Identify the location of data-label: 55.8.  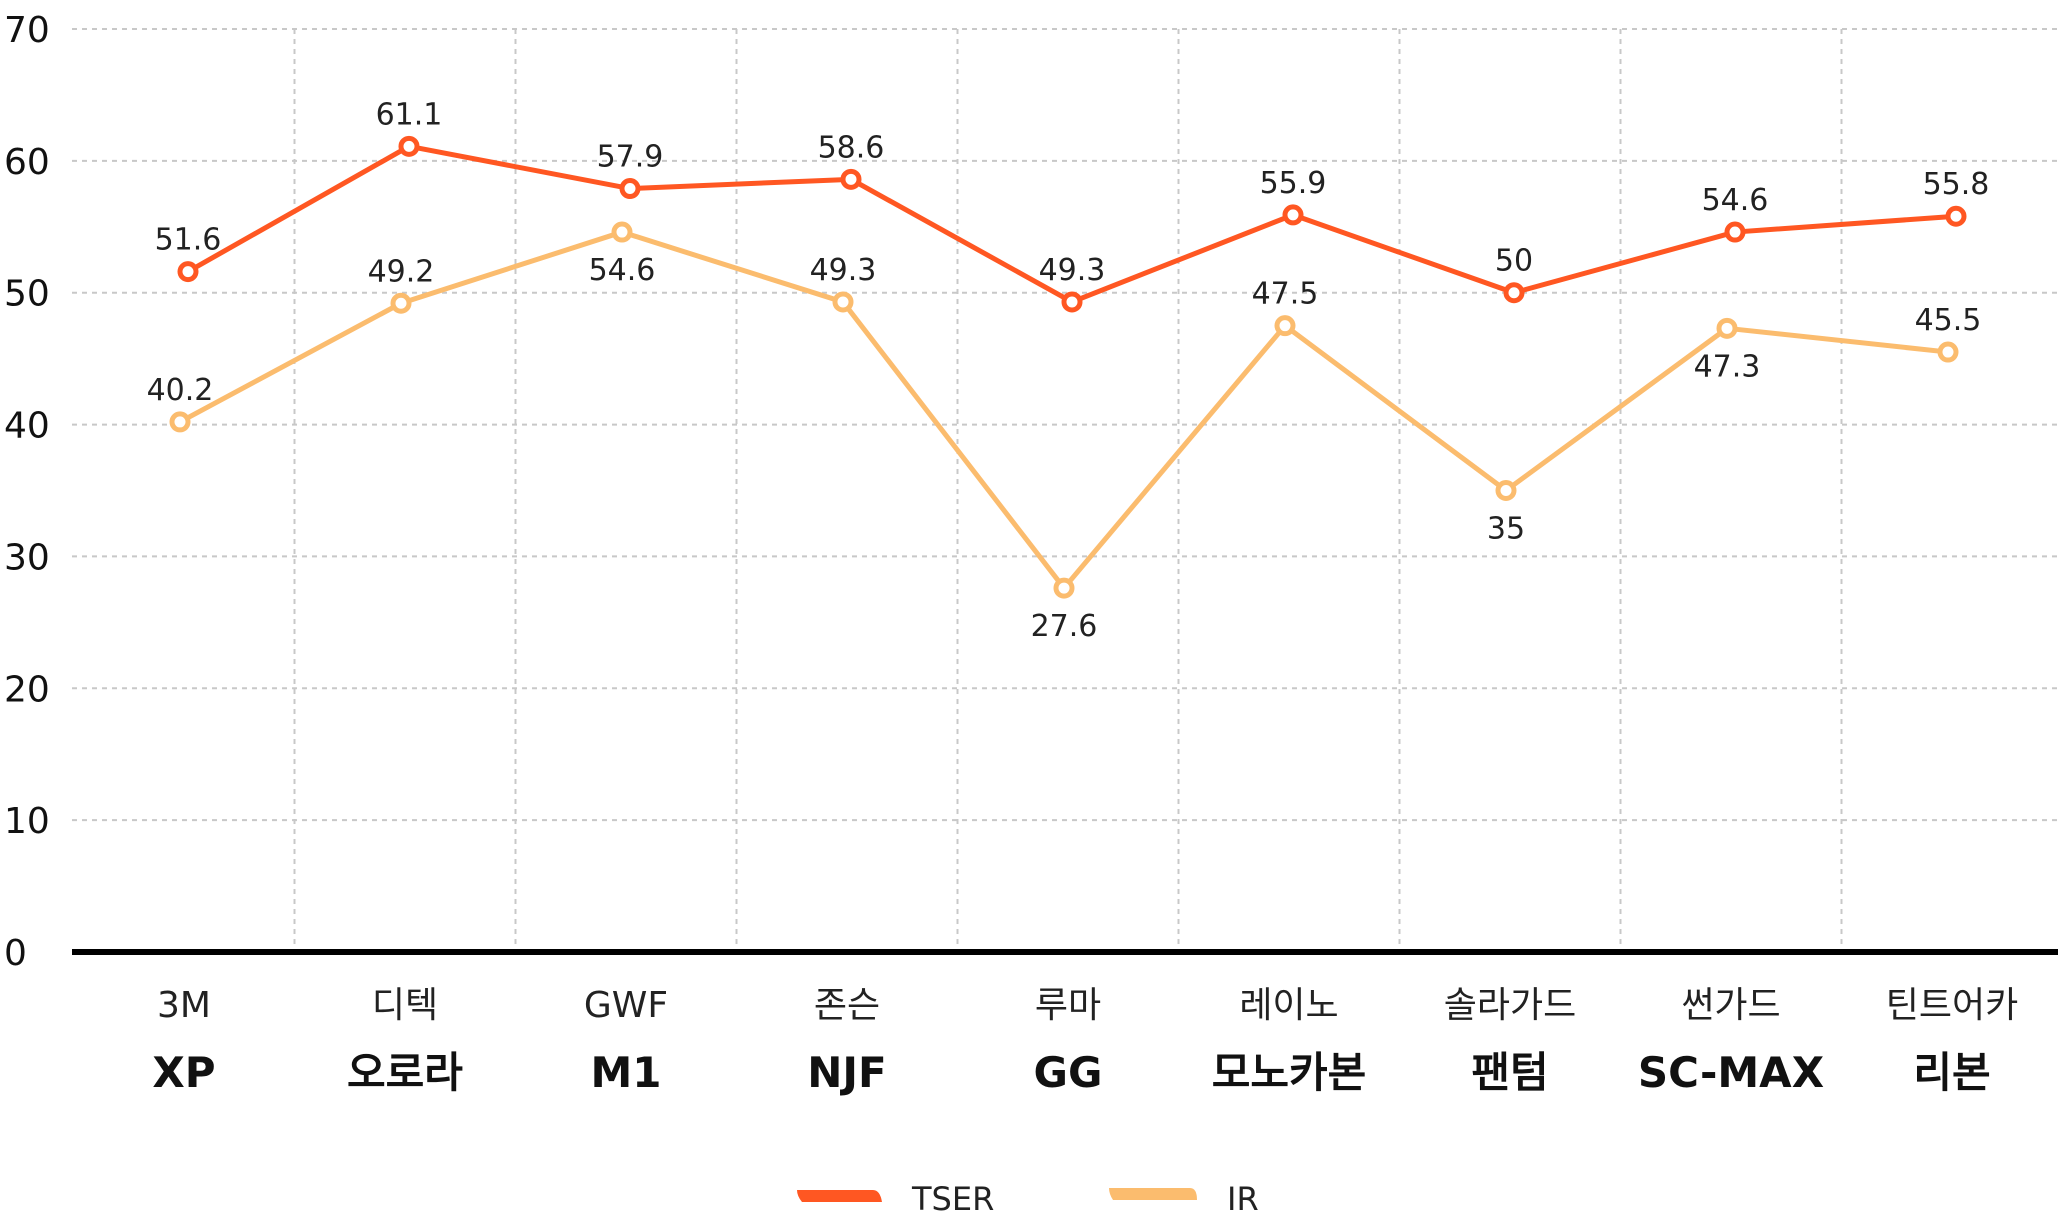
(1956, 184).